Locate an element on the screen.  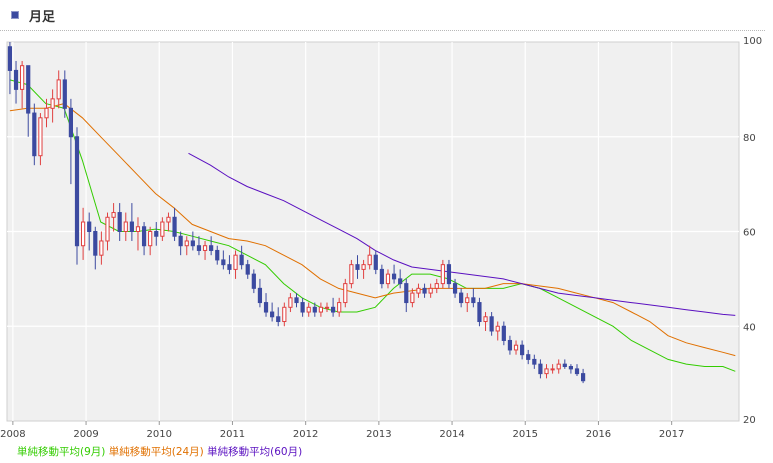
x-tick-label: 2014 is located at coordinates (451, 434).